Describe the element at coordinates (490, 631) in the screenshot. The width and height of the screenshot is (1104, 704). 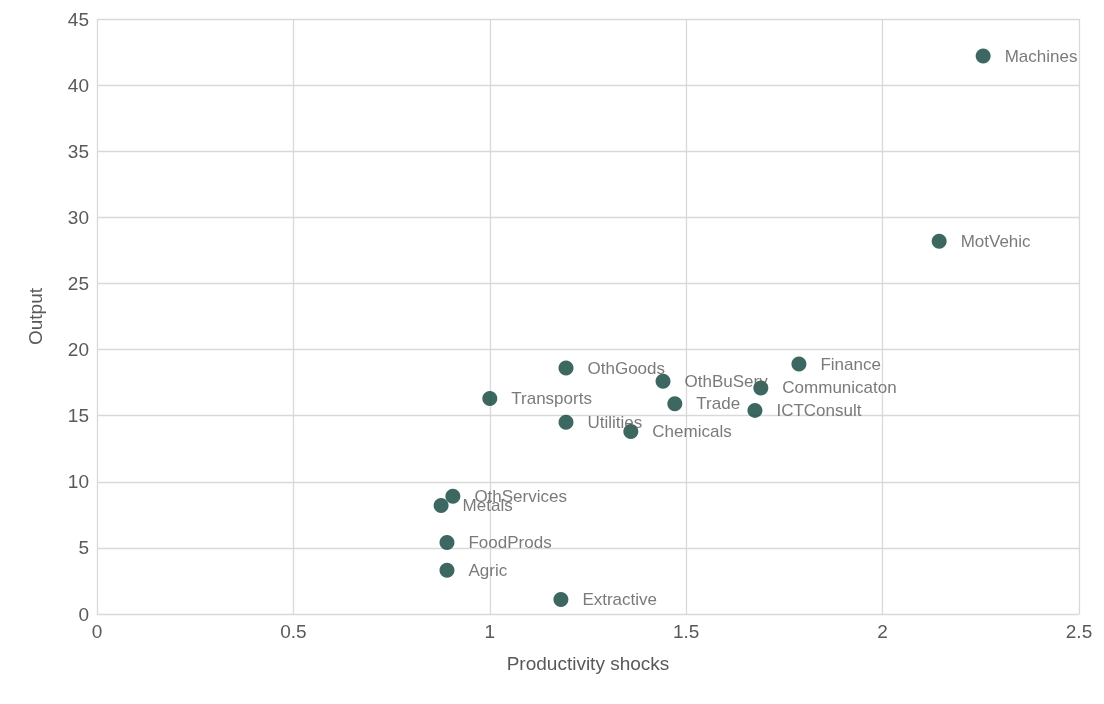
I see `x-tick-label: 1` at that location.